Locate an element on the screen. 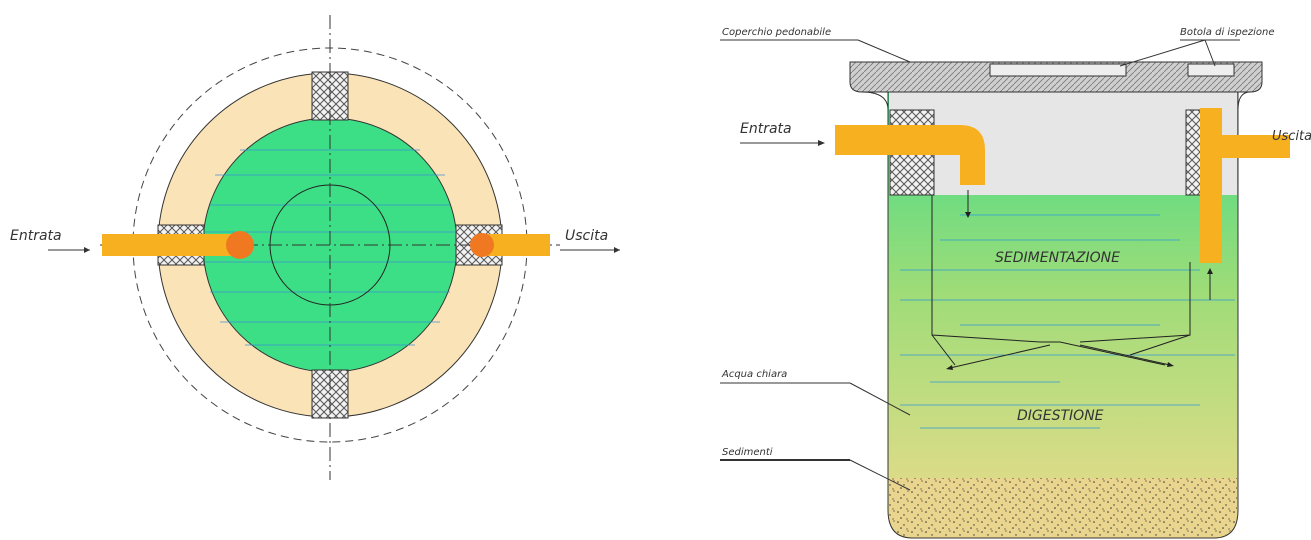 The height and width of the screenshot is (540, 1311). digestion-label: DIGESTIONE is located at coordinates (1060, 416).